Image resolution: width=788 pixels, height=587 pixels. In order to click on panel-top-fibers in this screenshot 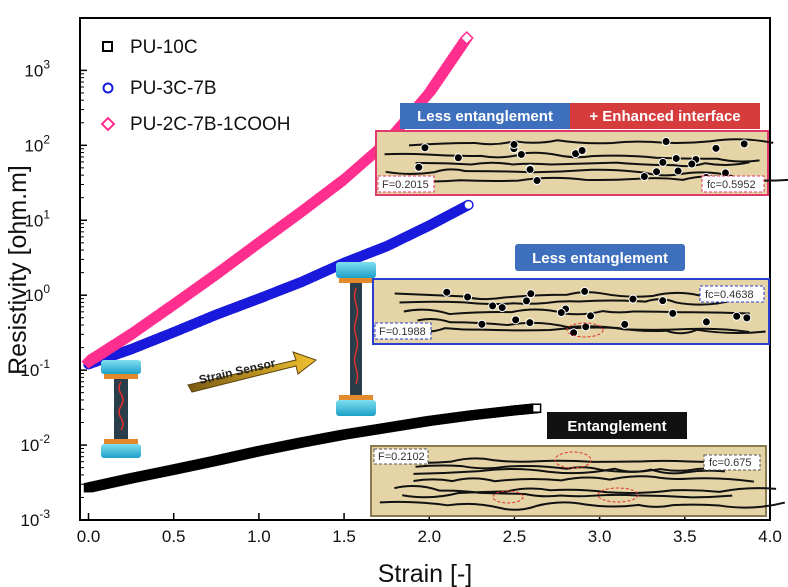, I will do `click(586, 161)`.